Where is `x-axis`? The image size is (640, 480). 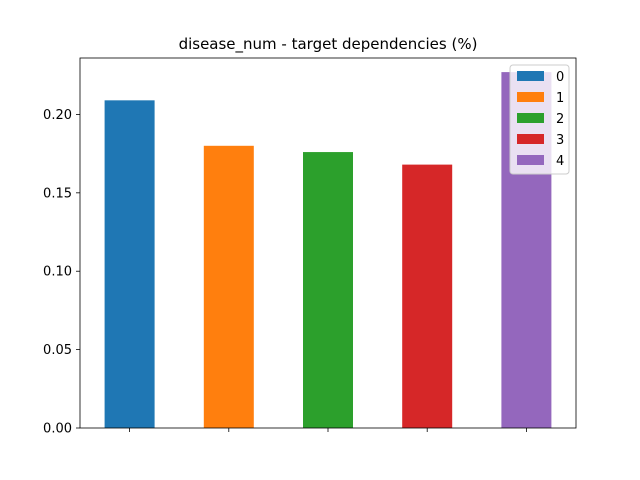
x-axis is located at coordinates (328, 430).